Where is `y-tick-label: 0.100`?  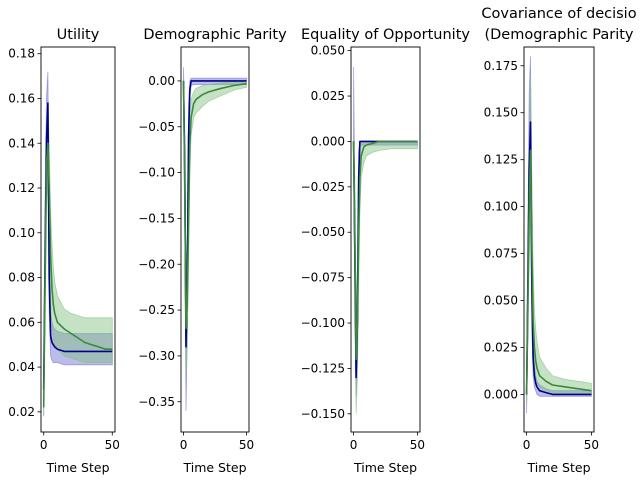 y-tick-label: 0.100 is located at coordinates (501, 207).